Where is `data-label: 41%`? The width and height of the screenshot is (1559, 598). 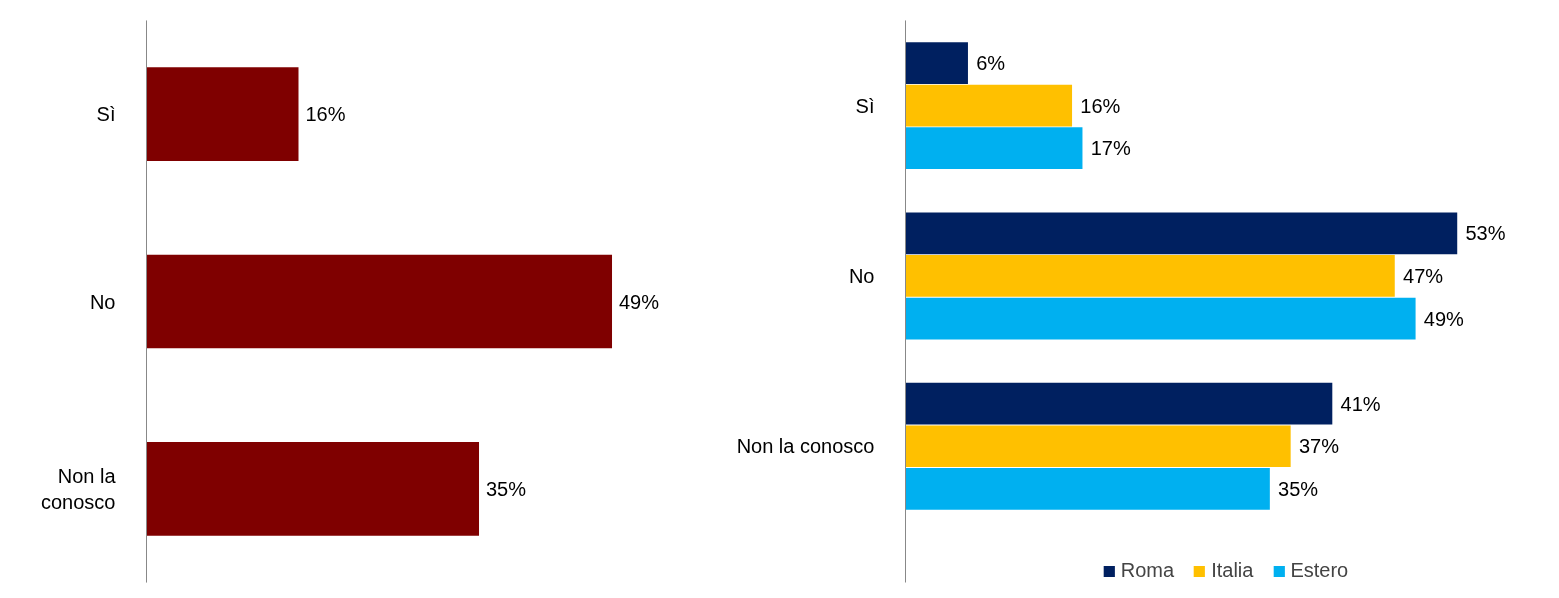 data-label: 41% is located at coordinates (1360, 403).